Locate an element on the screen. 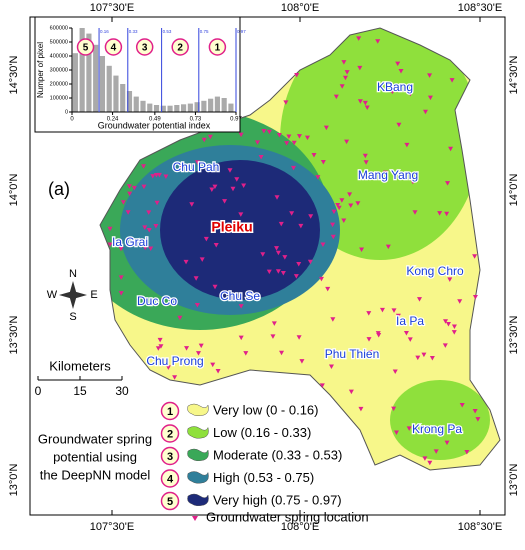 The width and height of the screenshot is (525, 550). scale-tick-label: 0 is located at coordinates (38, 391).